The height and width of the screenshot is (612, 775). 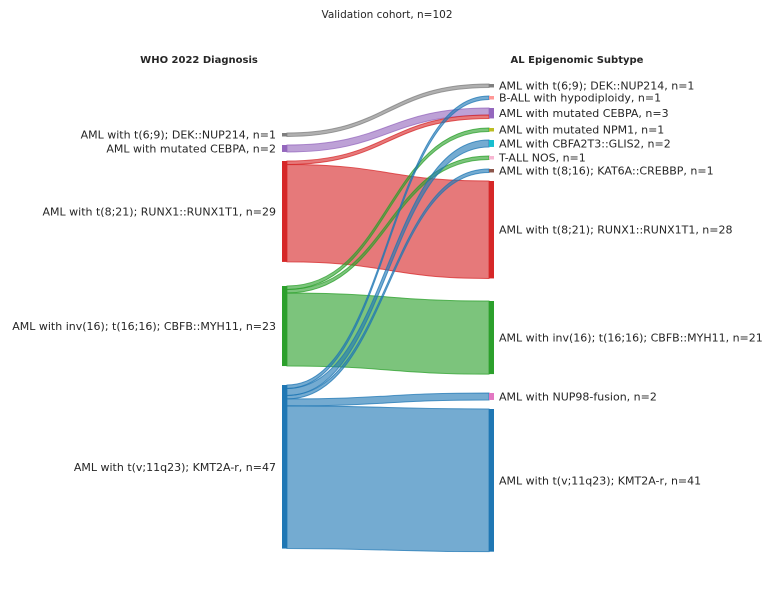 What do you see at coordinates (388, 221) in the screenshot?
I see `flow-runx-to-runx` at bounding box center [388, 221].